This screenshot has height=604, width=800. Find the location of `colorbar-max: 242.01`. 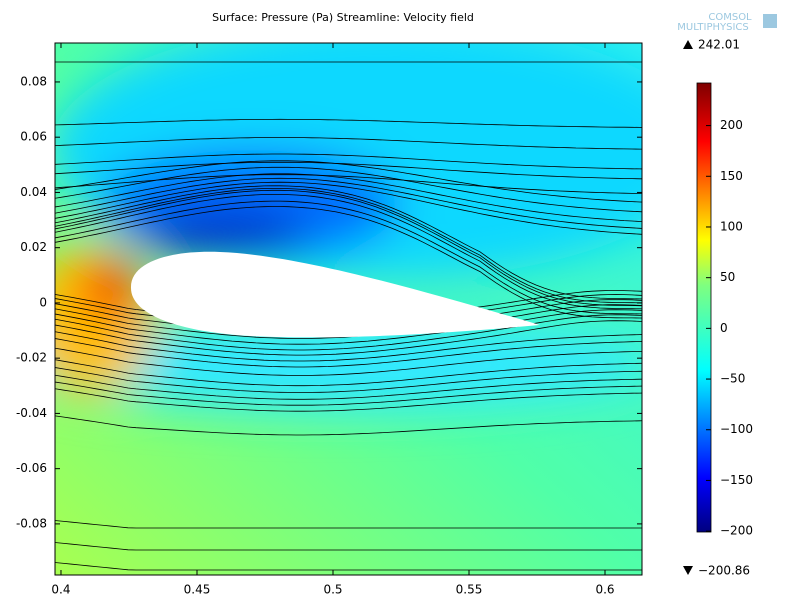

colorbar-max: 242.01 is located at coordinates (719, 45).